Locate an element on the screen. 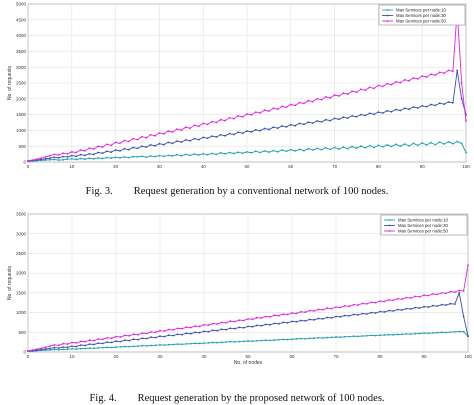 This screenshot has width=474, height=405. legend-entry: Max Services per node:50 is located at coordinates (423, 231).